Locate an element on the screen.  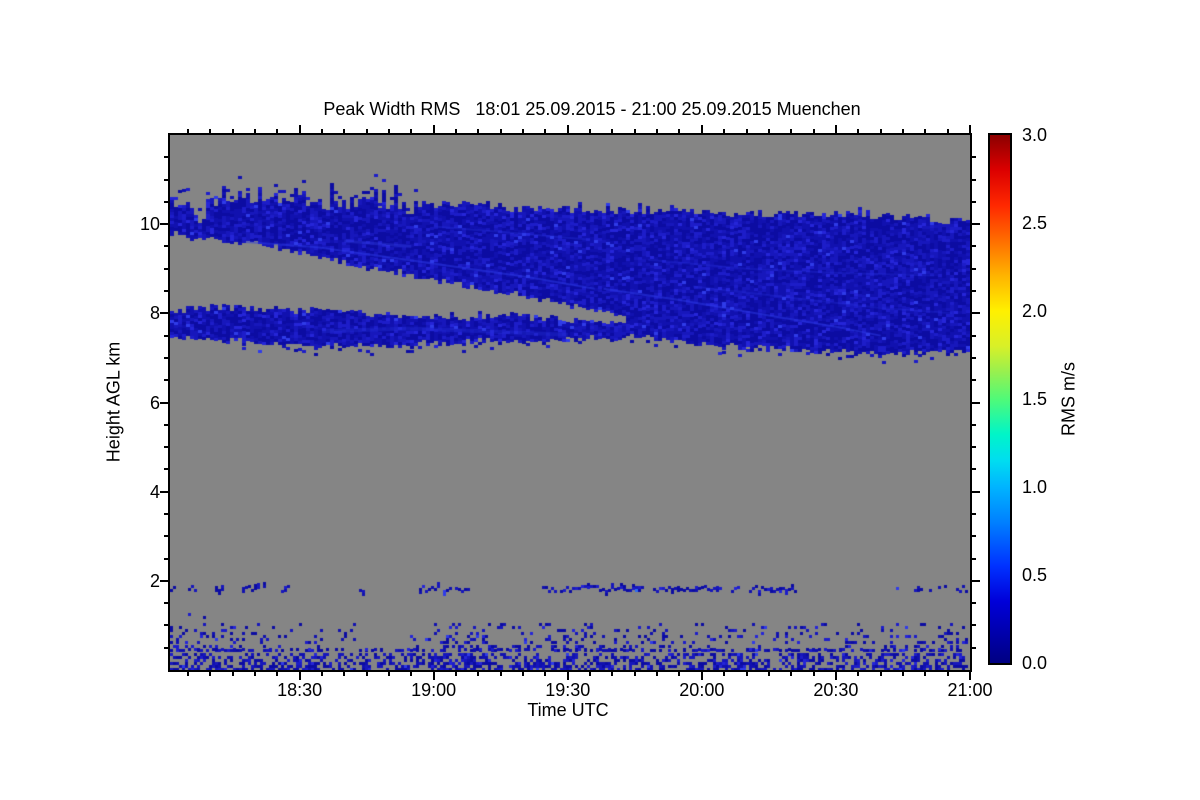
colorbar-tick-label: 0.5 is located at coordinates (1035, 575).